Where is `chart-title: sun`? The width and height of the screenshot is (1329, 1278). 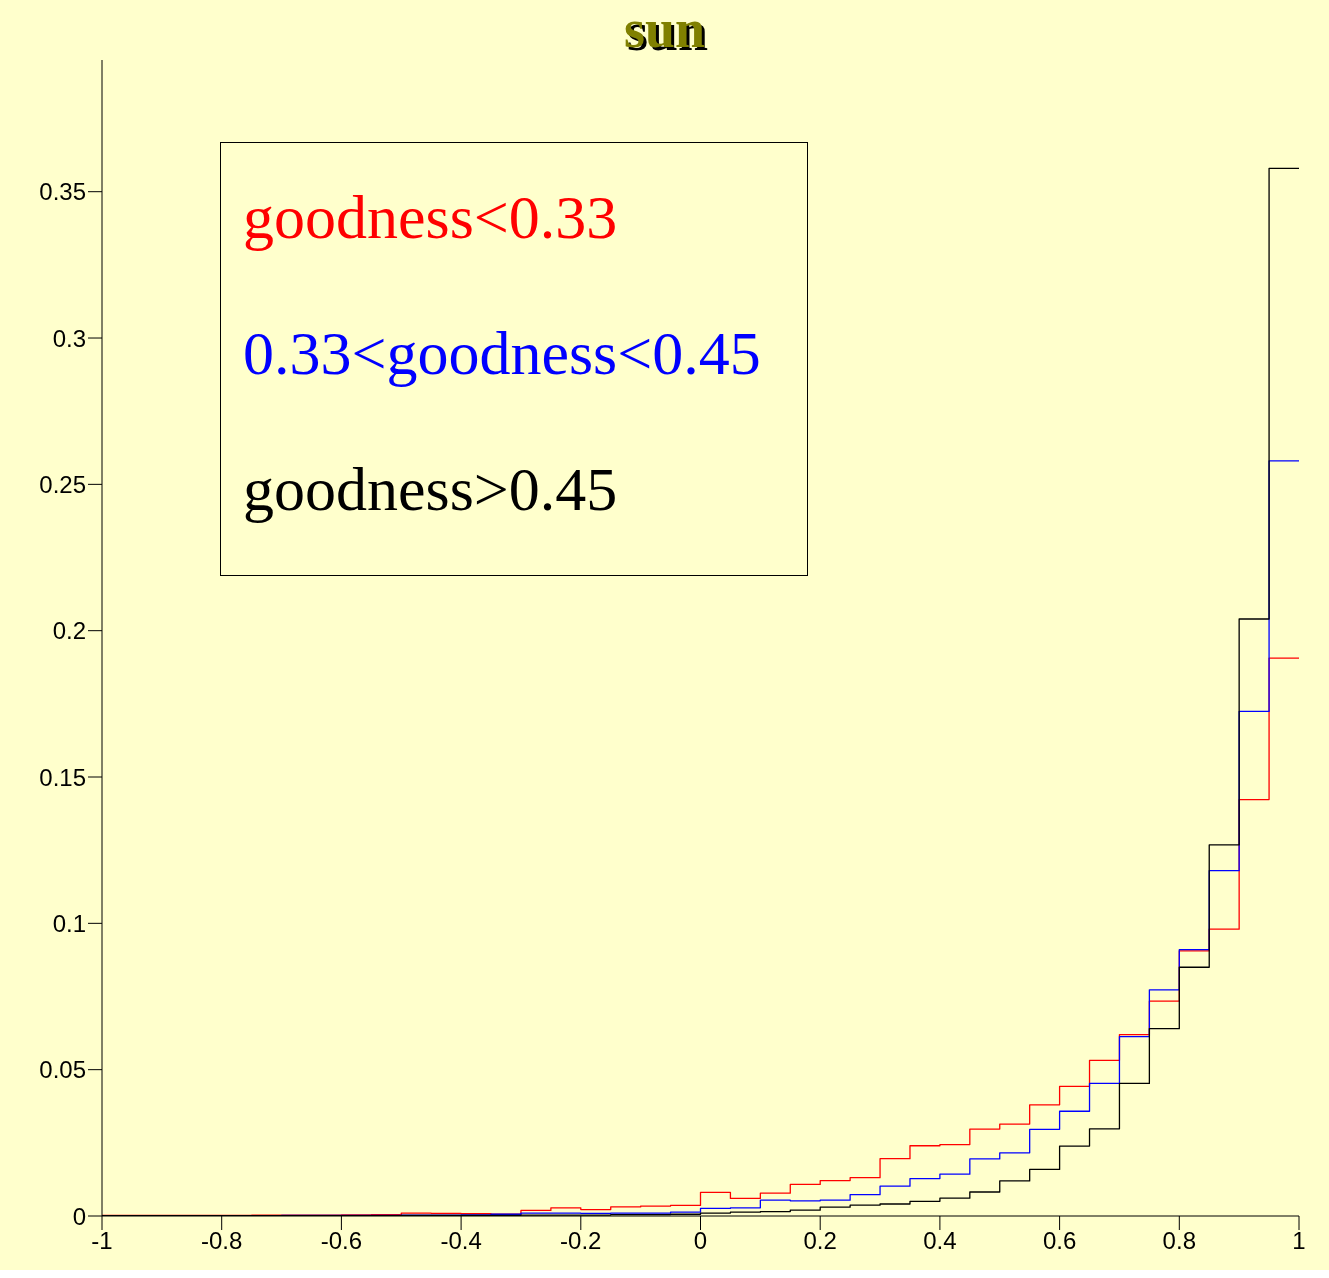 chart-title: sun is located at coordinates (664, 29).